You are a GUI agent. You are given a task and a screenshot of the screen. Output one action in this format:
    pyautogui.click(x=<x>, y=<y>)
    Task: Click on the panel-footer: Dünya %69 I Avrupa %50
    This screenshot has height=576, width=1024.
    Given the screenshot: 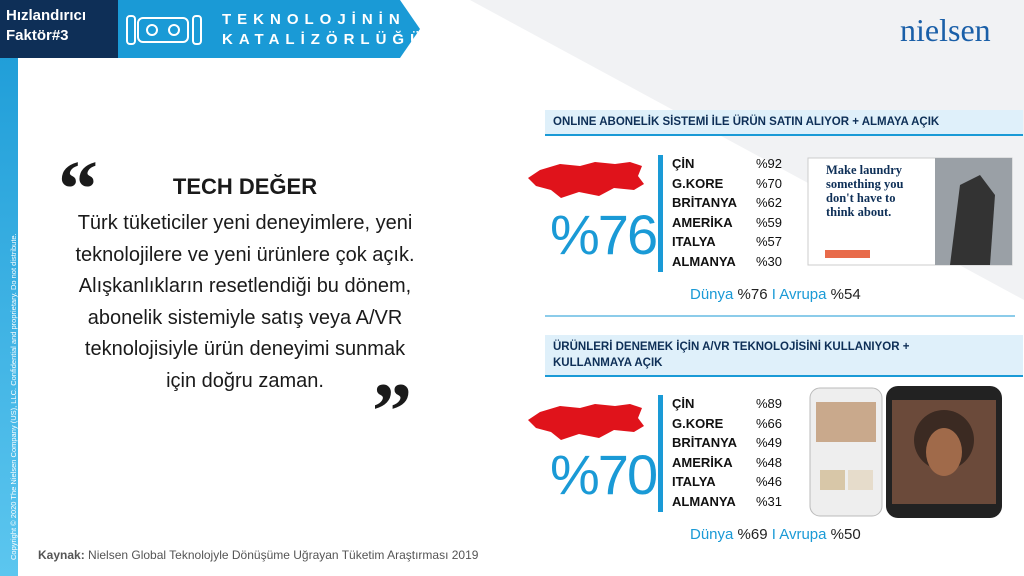 What is the action you would take?
    pyautogui.click(x=775, y=534)
    